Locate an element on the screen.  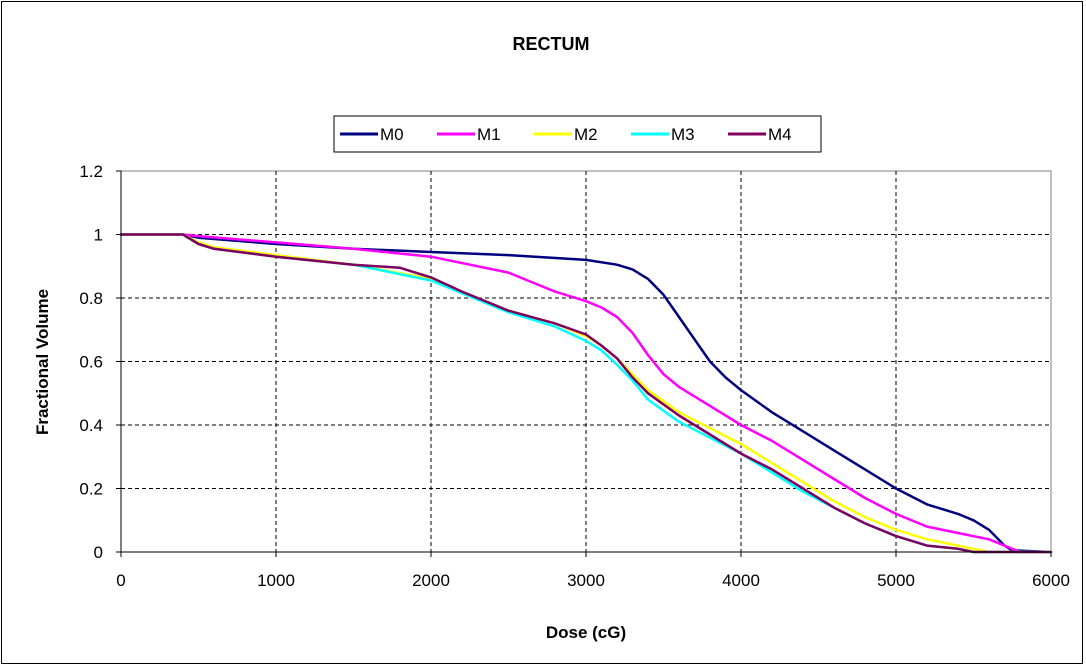
y-tick-label: 1 is located at coordinates (98, 235).